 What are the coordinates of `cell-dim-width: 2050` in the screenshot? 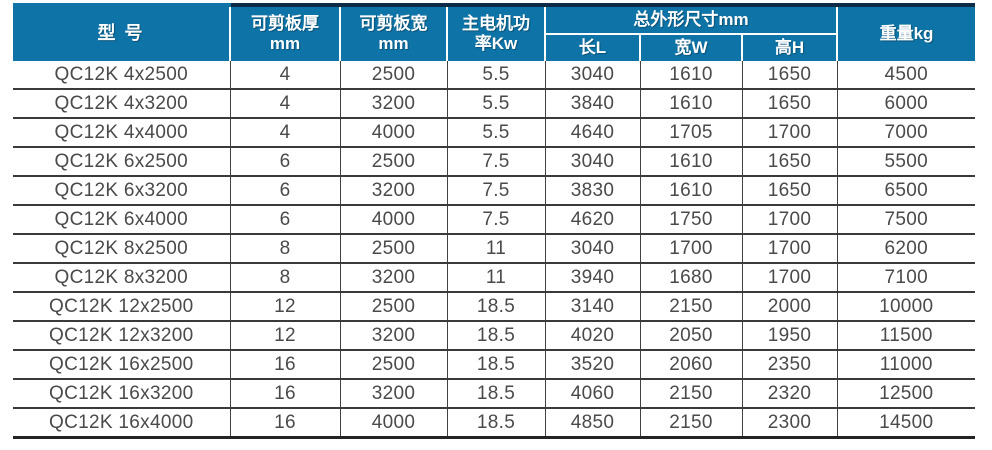 It's located at (690, 336).